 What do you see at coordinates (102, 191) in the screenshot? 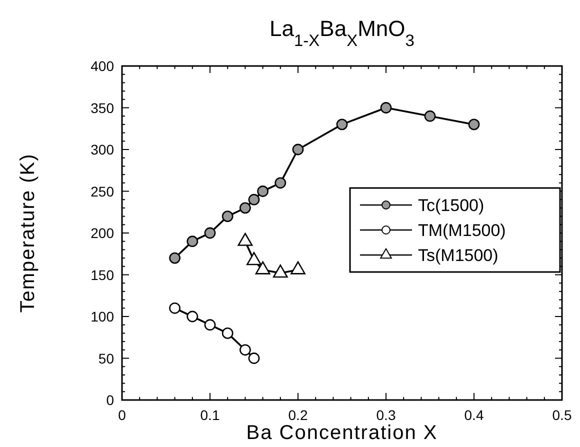
I see `y-tick-label: 250` at bounding box center [102, 191].